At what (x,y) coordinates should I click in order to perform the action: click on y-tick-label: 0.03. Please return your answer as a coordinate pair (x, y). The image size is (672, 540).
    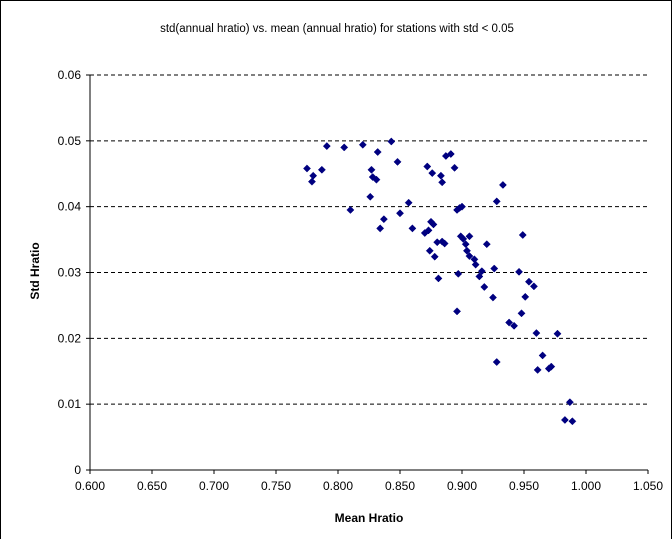
    Looking at the image, I should click on (70, 273).